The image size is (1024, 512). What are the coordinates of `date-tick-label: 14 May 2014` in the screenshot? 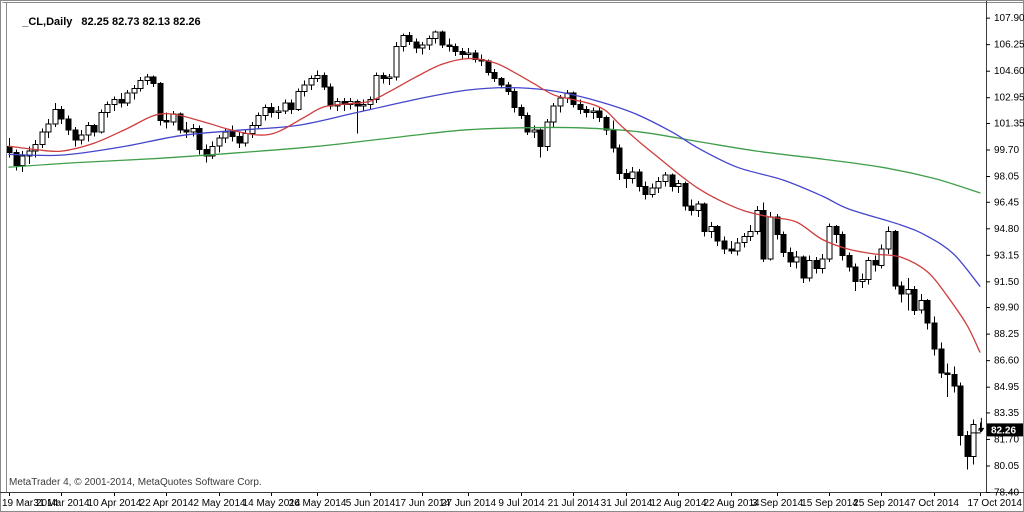 It's located at (272, 503).